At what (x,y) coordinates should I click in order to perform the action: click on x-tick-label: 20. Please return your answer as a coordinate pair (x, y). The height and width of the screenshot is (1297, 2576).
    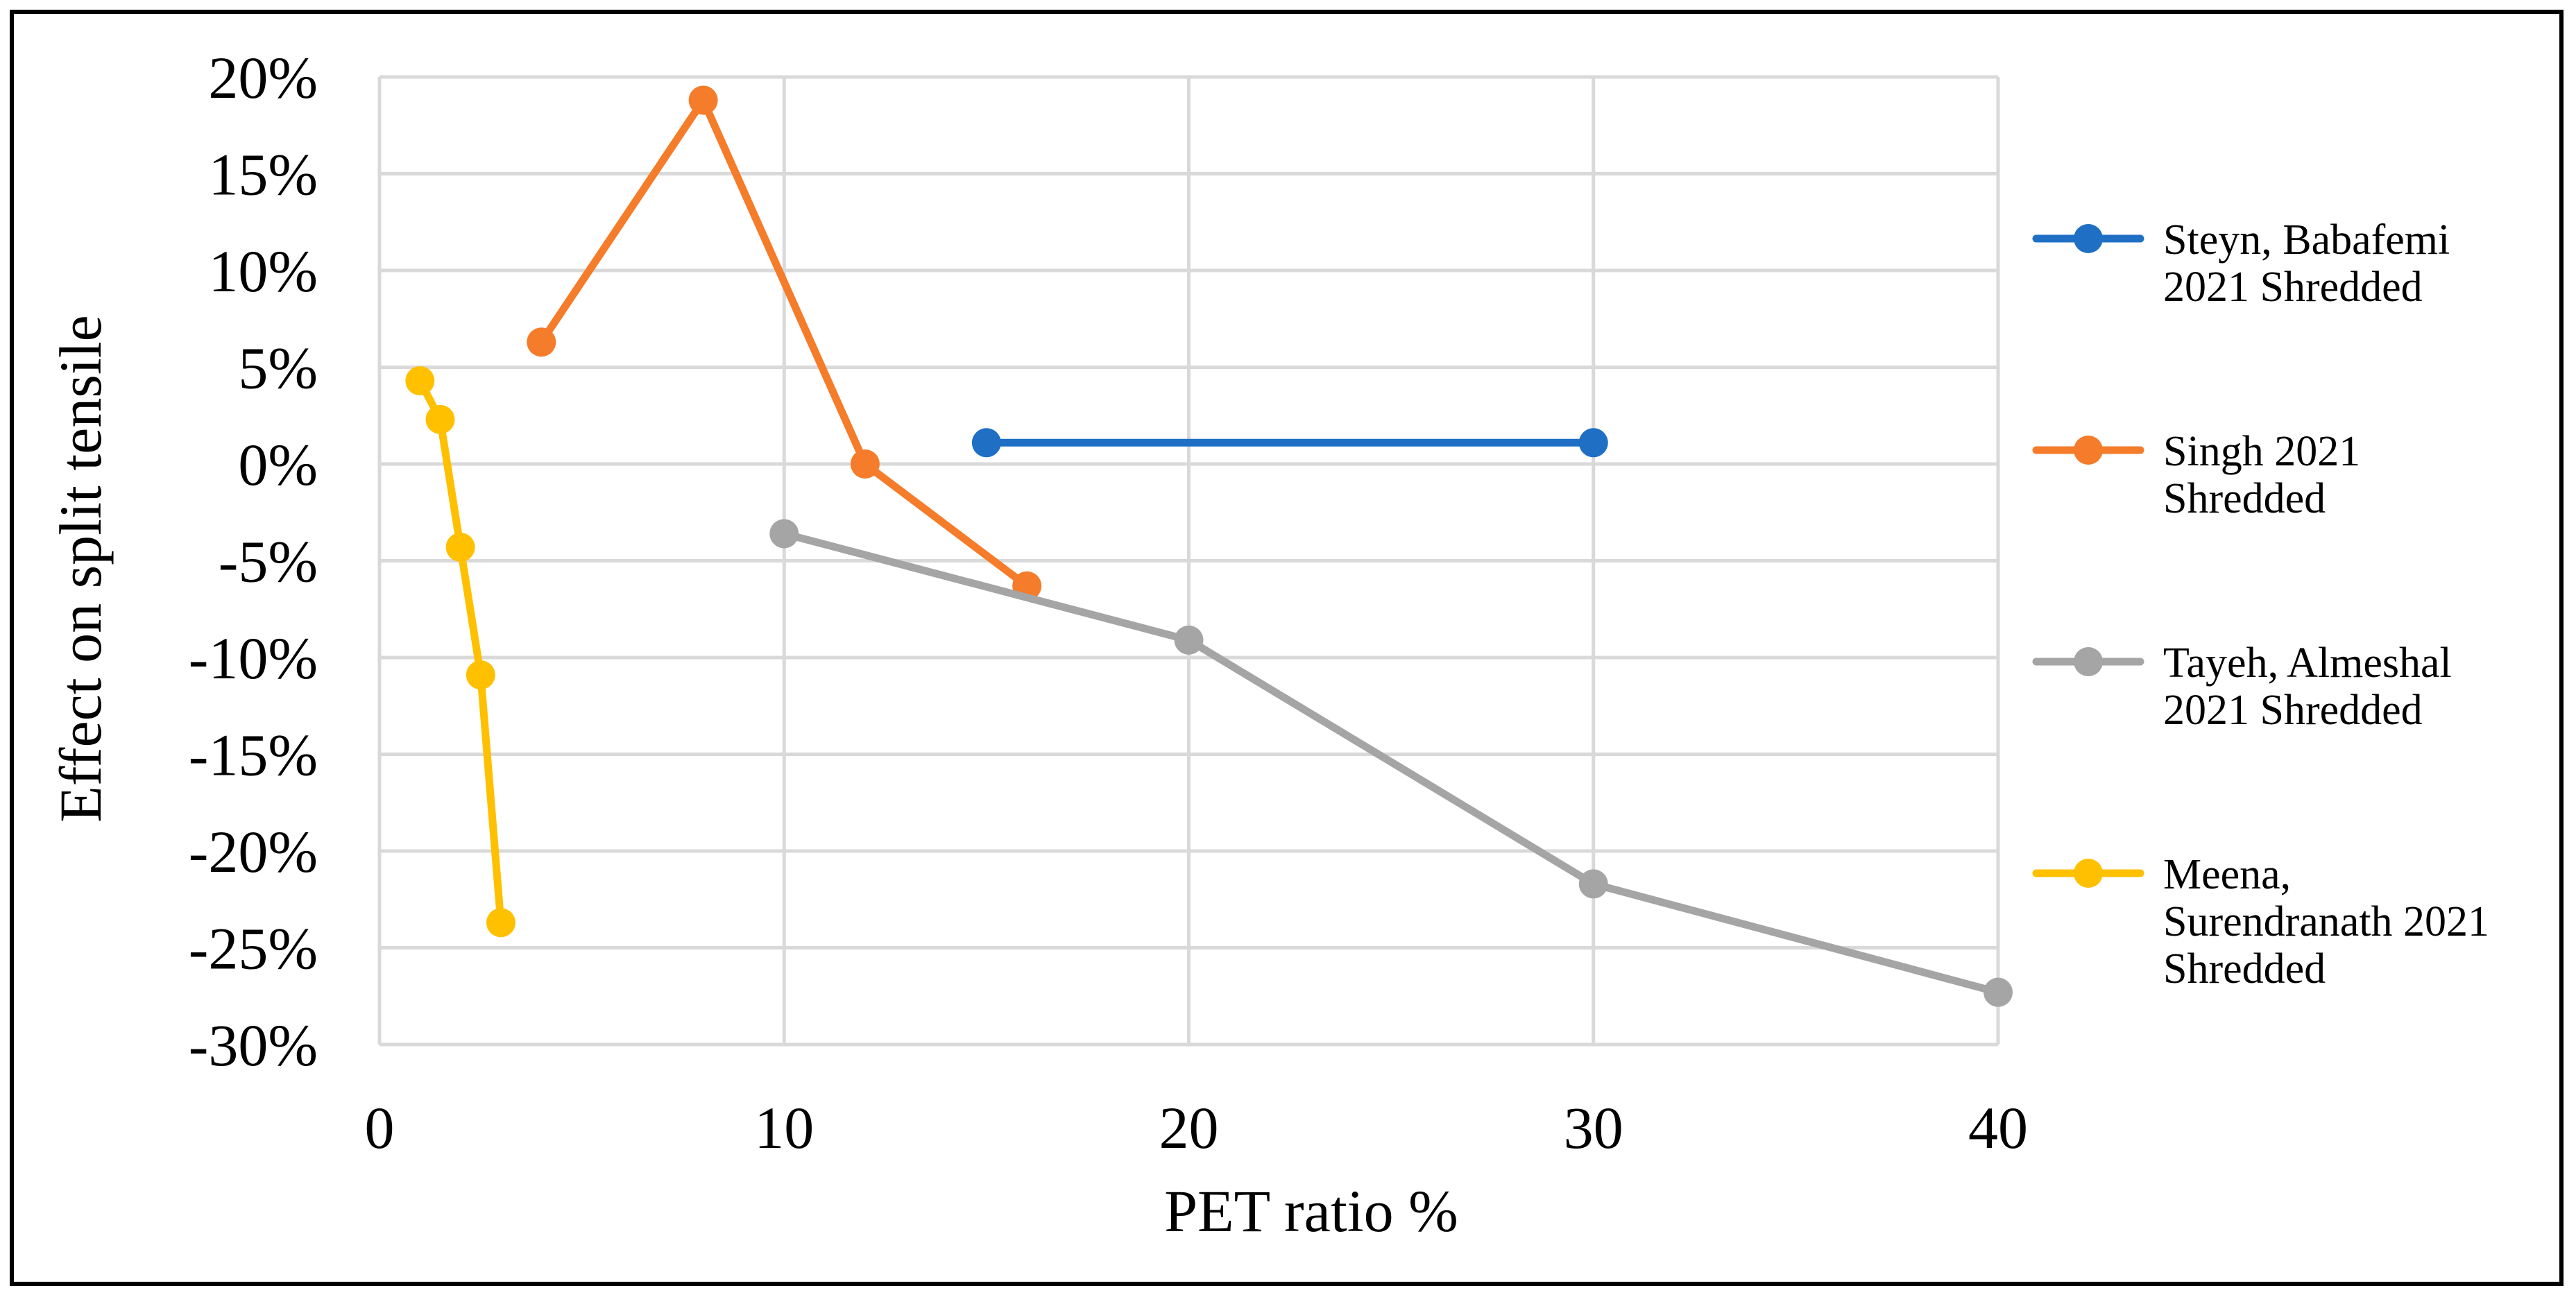
    Looking at the image, I should click on (1189, 1127).